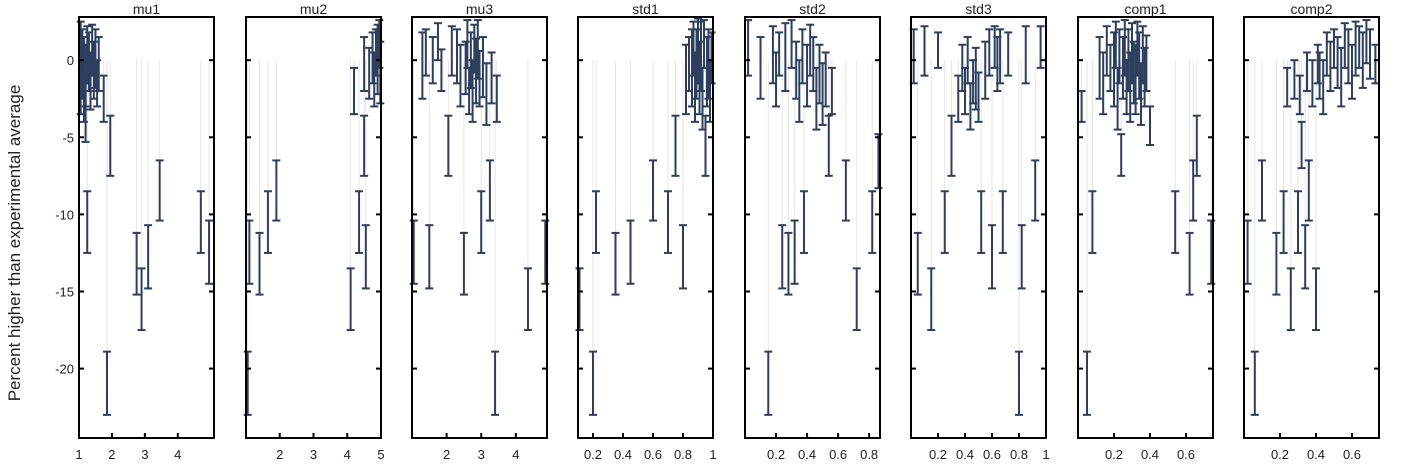 The image size is (1420, 472). I want to click on xtick-label-std2-0.4: 0.4, so click(807, 454).